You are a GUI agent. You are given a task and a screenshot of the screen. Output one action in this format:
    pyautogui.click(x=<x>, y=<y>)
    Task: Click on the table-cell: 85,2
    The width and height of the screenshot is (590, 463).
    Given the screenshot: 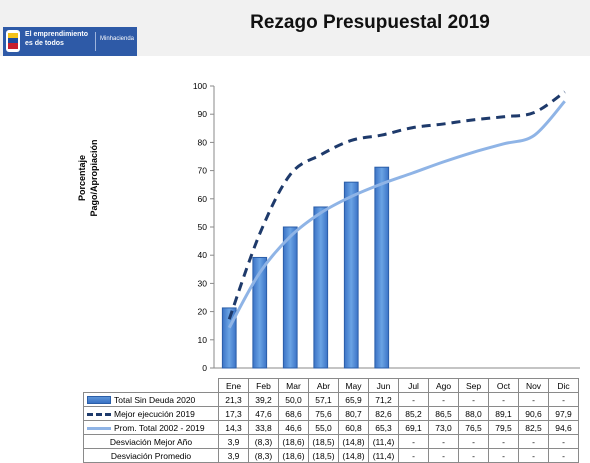 What is the action you would take?
    pyautogui.click(x=413, y=413)
    